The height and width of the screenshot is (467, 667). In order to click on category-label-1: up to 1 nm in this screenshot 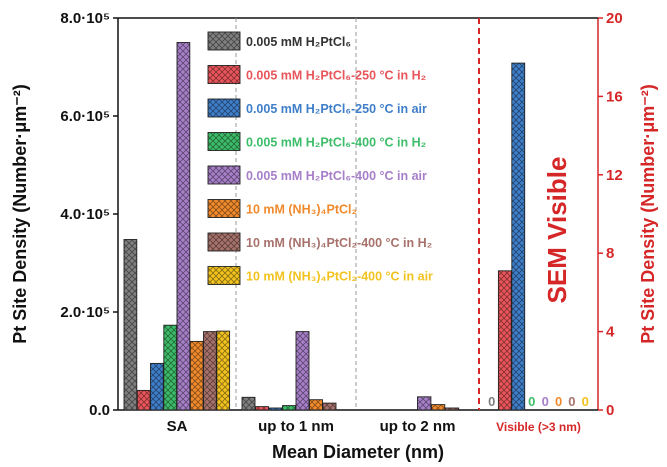, I will do `click(296, 426)`.